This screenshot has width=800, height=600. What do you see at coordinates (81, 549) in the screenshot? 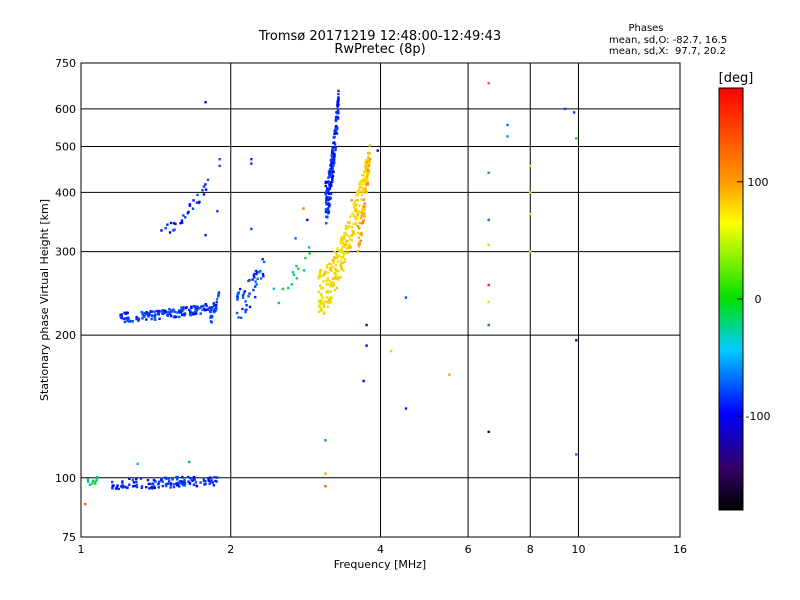
I see `x-tick-label: 1` at bounding box center [81, 549].